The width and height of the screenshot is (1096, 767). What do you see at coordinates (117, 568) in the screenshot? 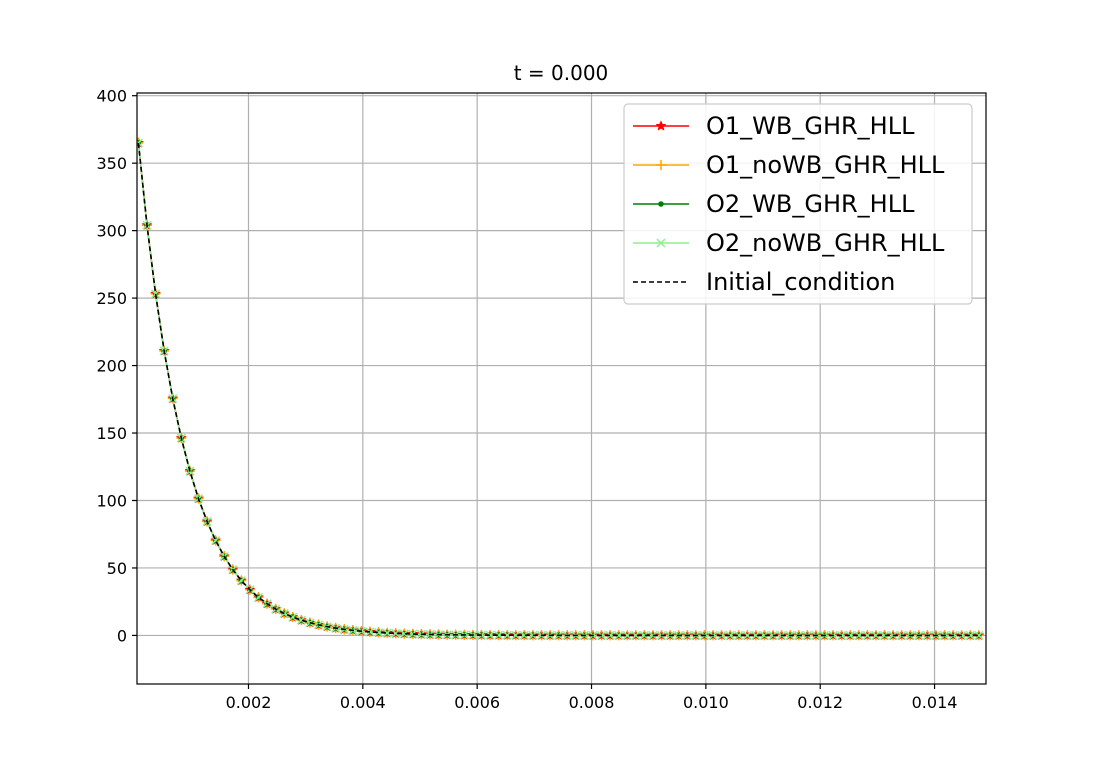
I see `y-tick-label: 50` at bounding box center [117, 568].